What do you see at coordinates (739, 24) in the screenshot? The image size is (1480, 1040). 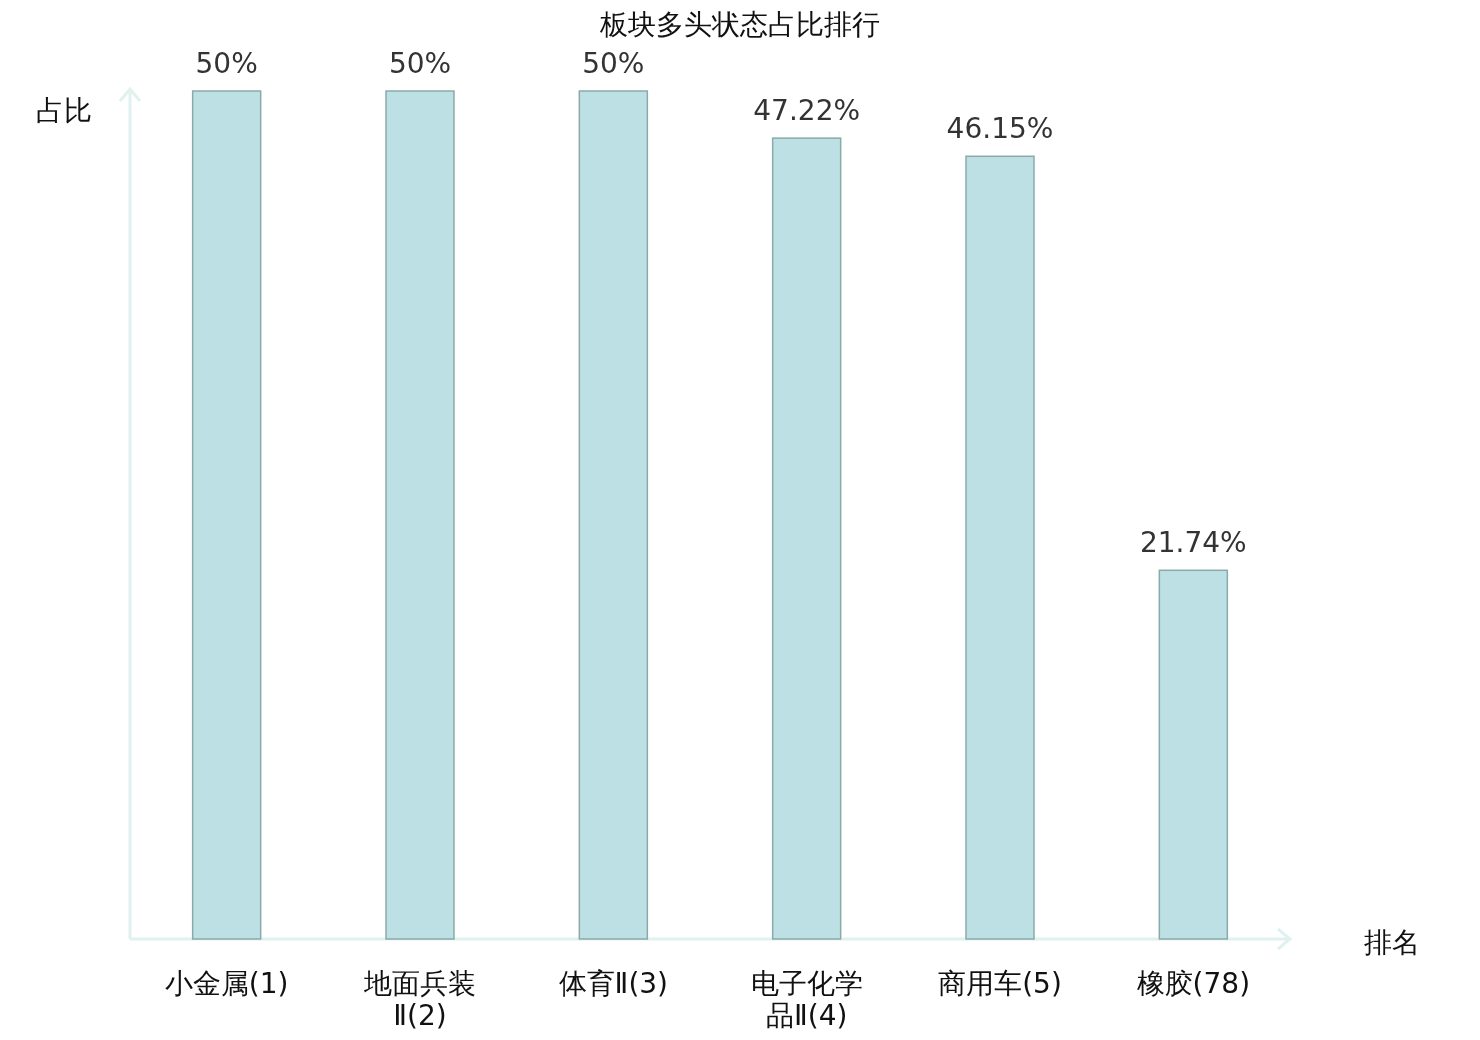 I see `chart-title: 板块多头状态占比排行` at bounding box center [739, 24].